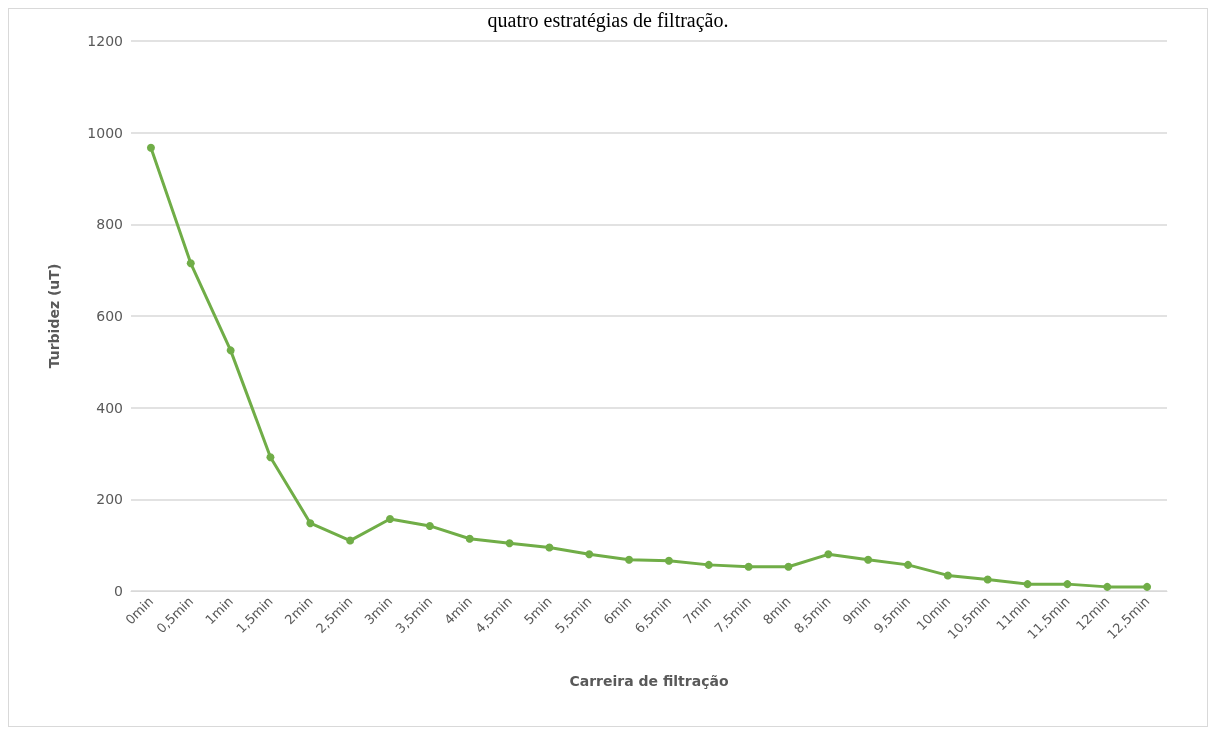 The width and height of the screenshot is (1216, 735). Describe the element at coordinates (608, 20) in the screenshot. I see `chart-title: quatro estratégias de filtração.` at that location.